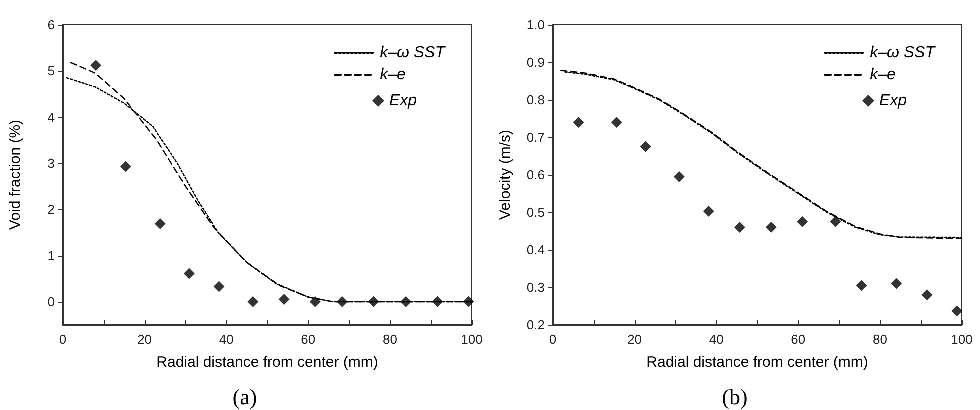 The image size is (980, 410). Describe the element at coordinates (51, 25) in the screenshot. I see `y-tick-label: 6` at that location.